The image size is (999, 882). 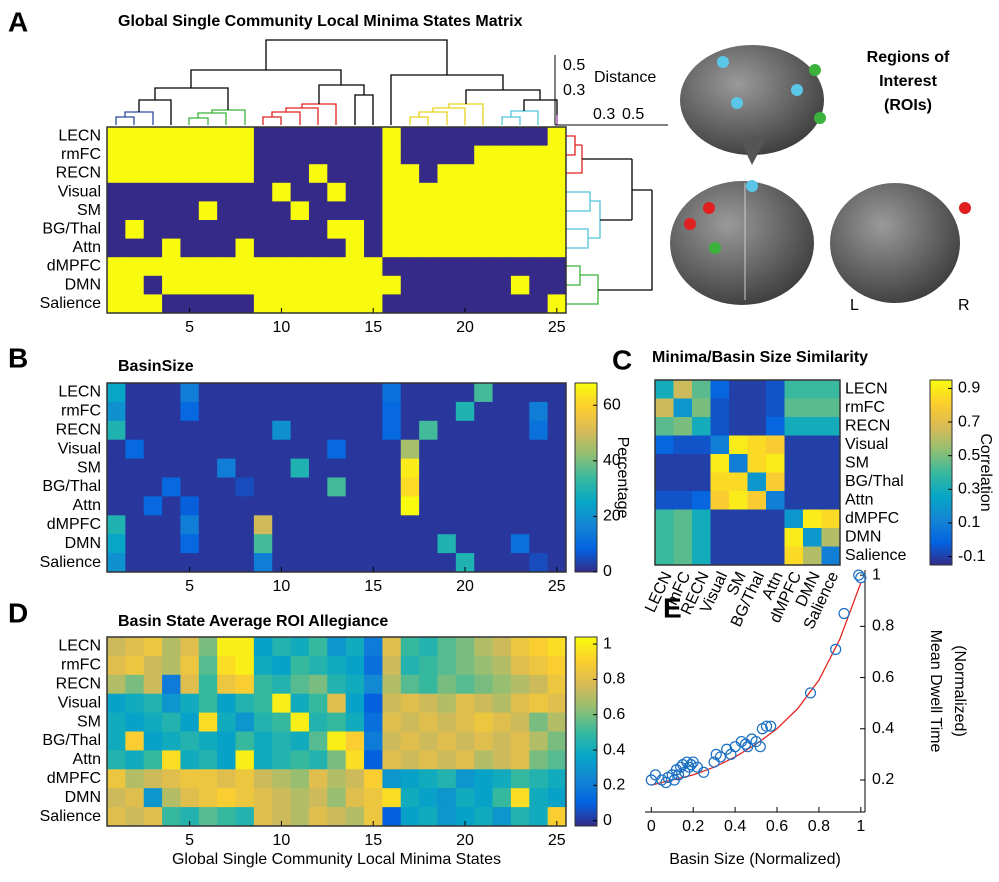 What do you see at coordinates (282, 586) in the screenshot?
I see `x-tick-label: 10` at bounding box center [282, 586].